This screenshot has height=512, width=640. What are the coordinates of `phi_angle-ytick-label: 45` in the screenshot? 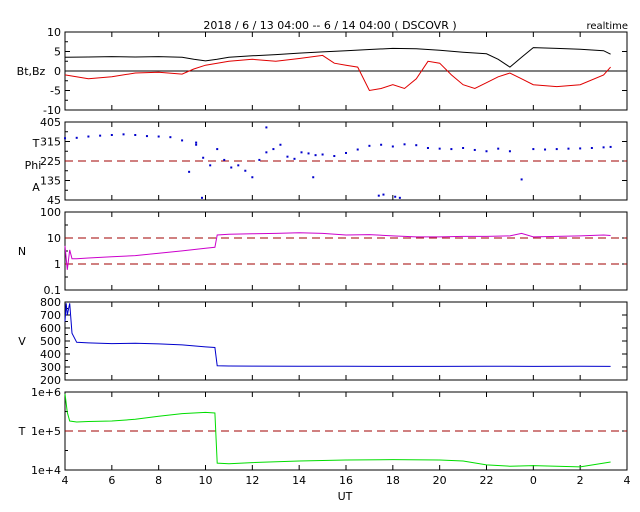 It's located at (54, 200).